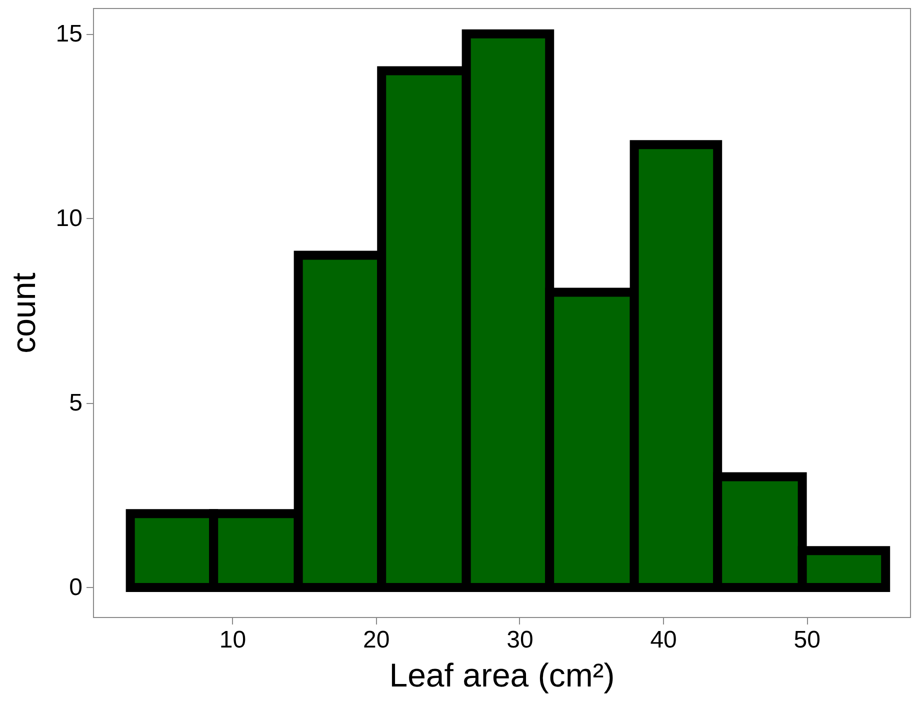 The image size is (912, 704). I want to click on x-axis-title: Leaf area (cm²), so click(502, 675).